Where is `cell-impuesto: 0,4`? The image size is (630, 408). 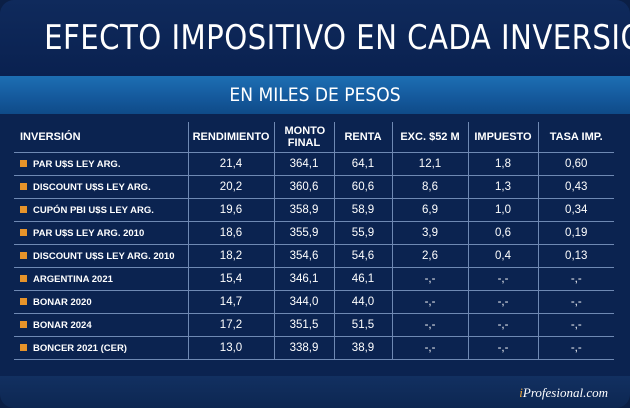 cell-impuesto: 0,4 is located at coordinates (503, 256).